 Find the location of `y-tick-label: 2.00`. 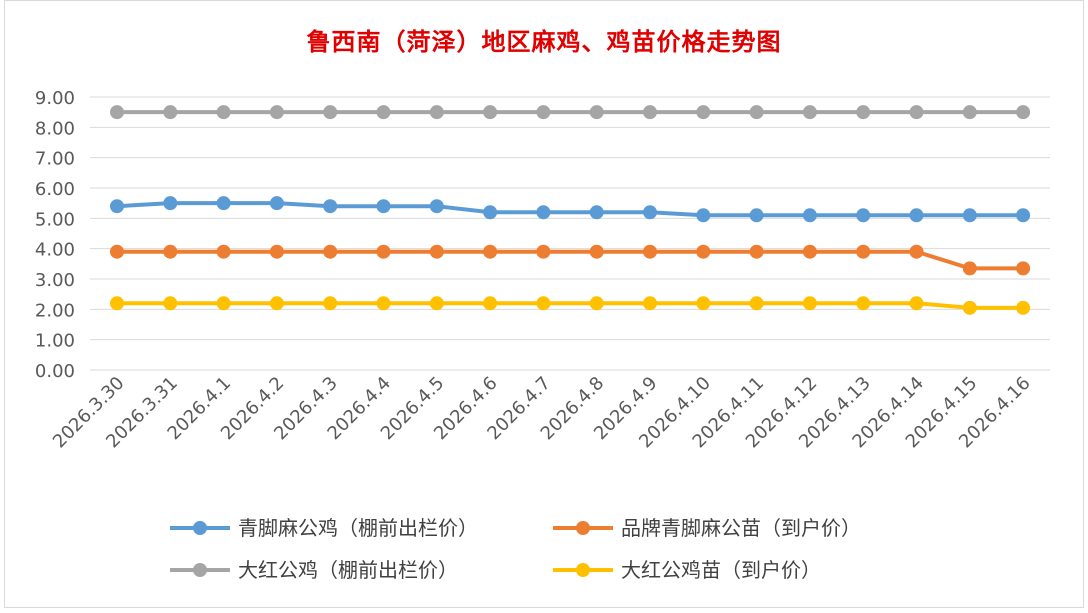

y-tick-label: 2.00 is located at coordinates (55, 310).